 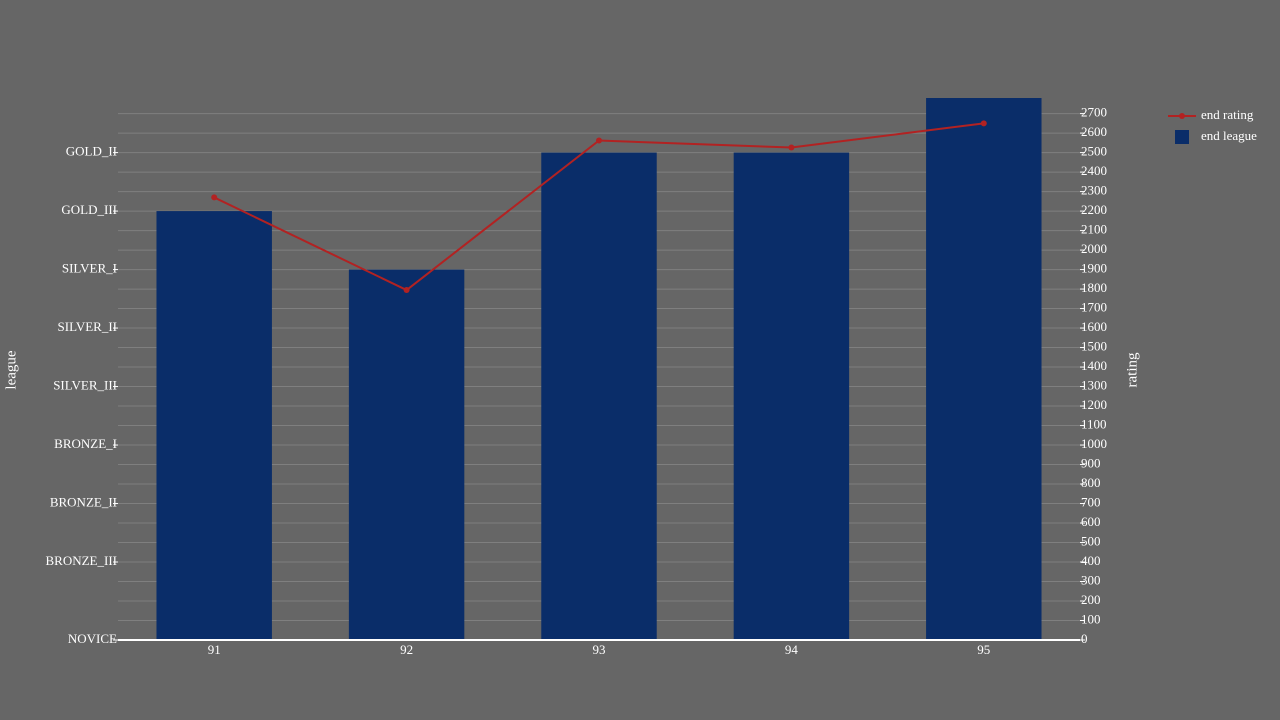 What do you see at coordinates (1182, 116) in the screenshot?
I see `legend-marker` at bounding box center [1182, 116].